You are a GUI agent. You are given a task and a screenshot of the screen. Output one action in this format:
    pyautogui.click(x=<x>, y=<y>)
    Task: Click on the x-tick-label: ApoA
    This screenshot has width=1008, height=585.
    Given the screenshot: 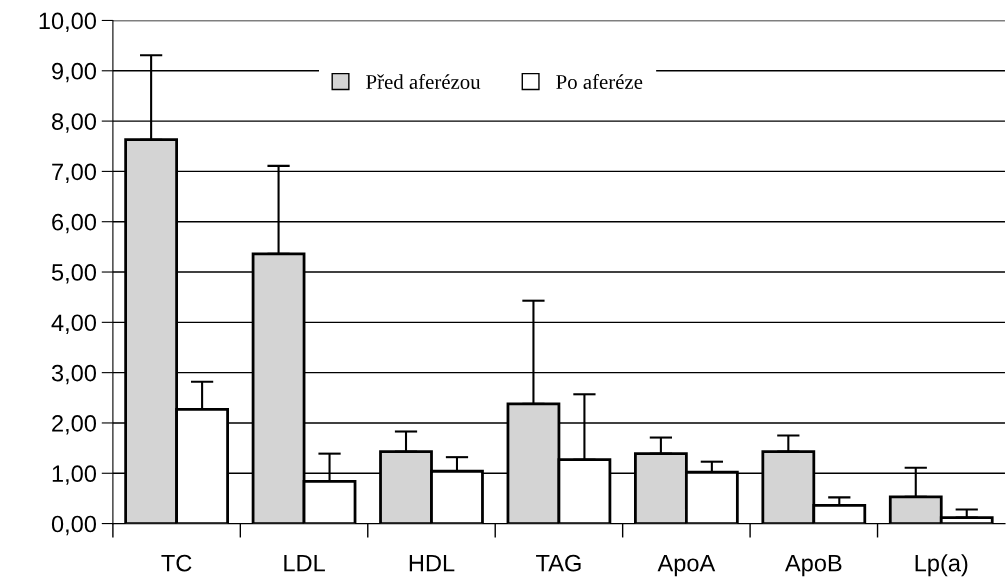 What is the action you would take?
    pyautogui.click(x=686, y=566)
    